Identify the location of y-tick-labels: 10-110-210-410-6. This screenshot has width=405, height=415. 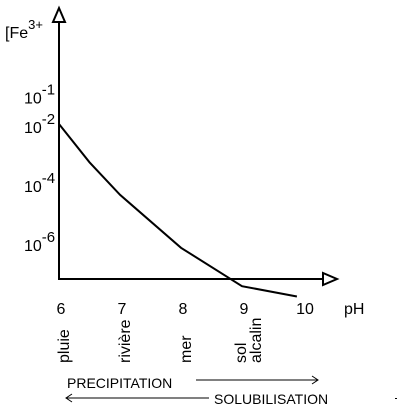
(39, 169).